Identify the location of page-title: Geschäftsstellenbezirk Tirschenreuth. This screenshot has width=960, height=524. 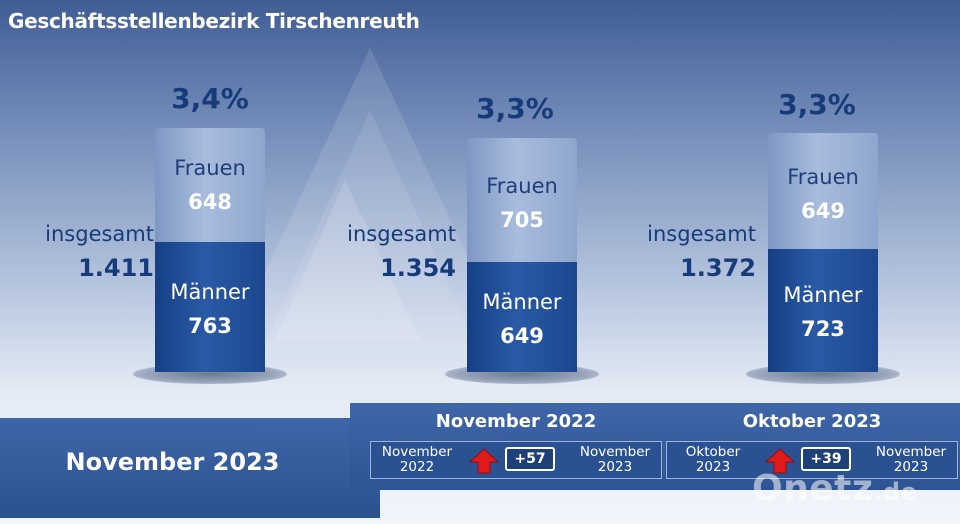
(214, 21).